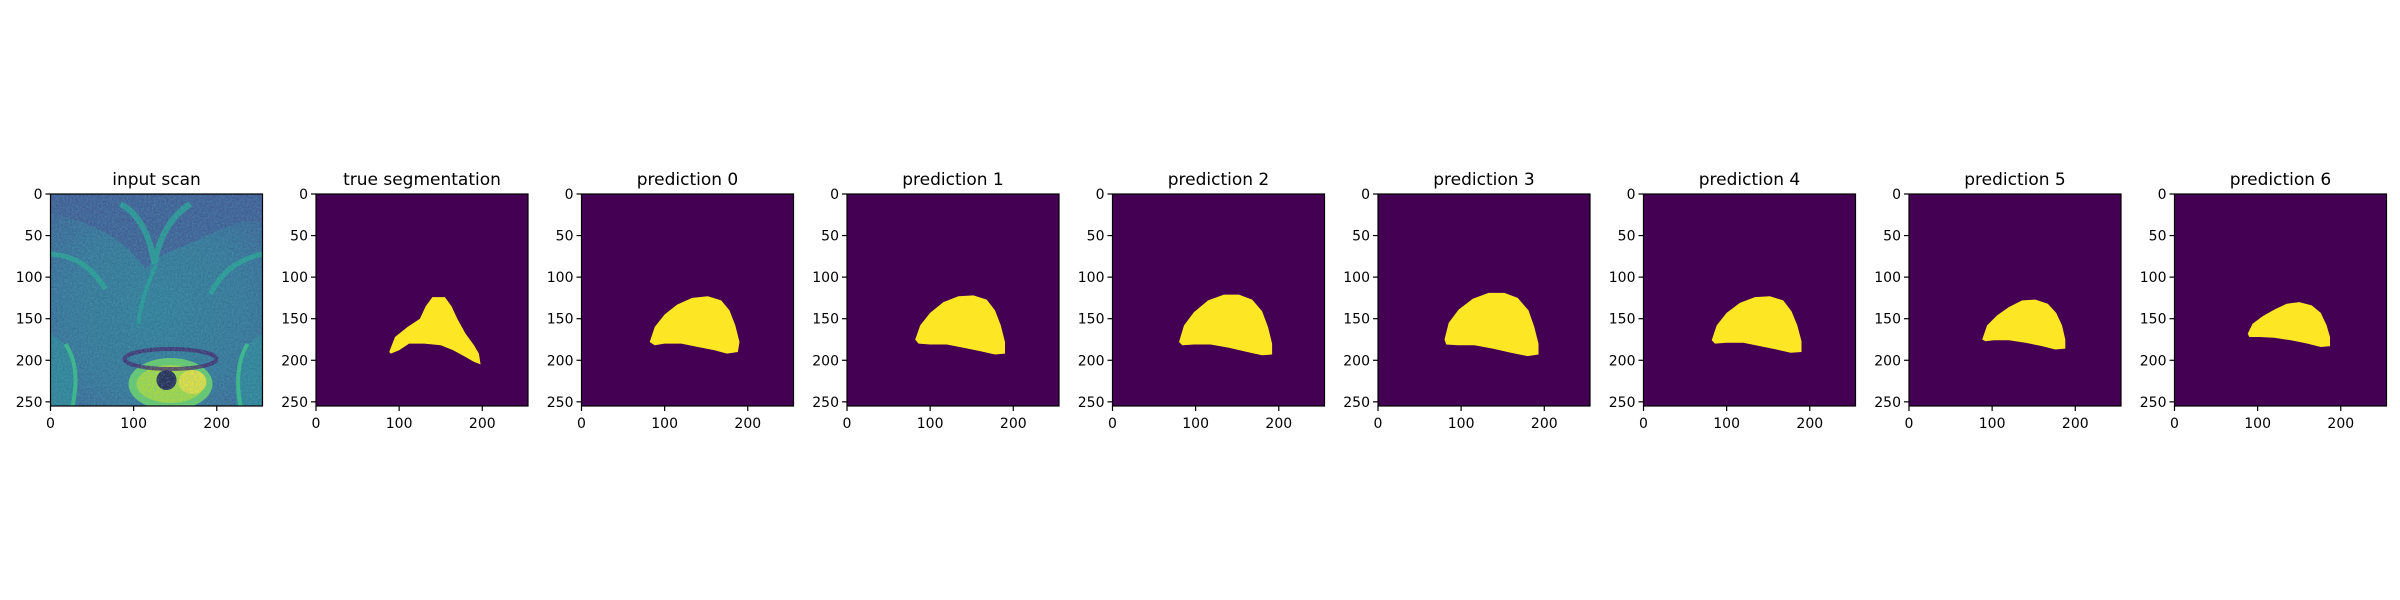 This screenshot has width=2400, height=600. I want to click on panel-8: prediction 6 0 100 200 0 50 100 150 200 250, so click(2264, 301).